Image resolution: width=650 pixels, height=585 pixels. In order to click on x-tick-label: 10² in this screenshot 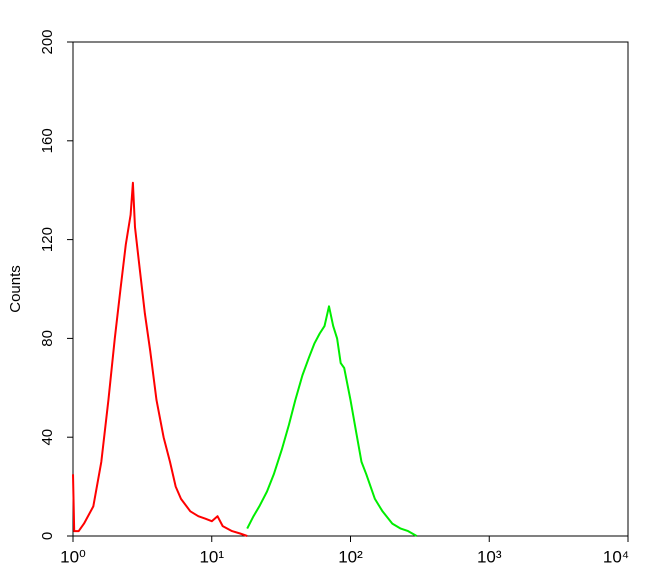, I will do `click(350, 556)`.